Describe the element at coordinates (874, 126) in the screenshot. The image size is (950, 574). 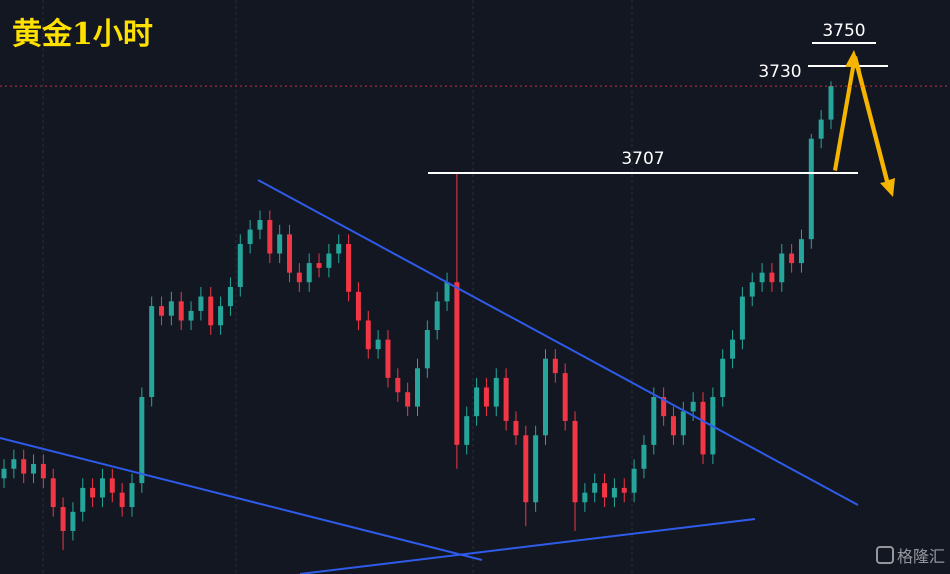
I see `arrow-down` at that location.